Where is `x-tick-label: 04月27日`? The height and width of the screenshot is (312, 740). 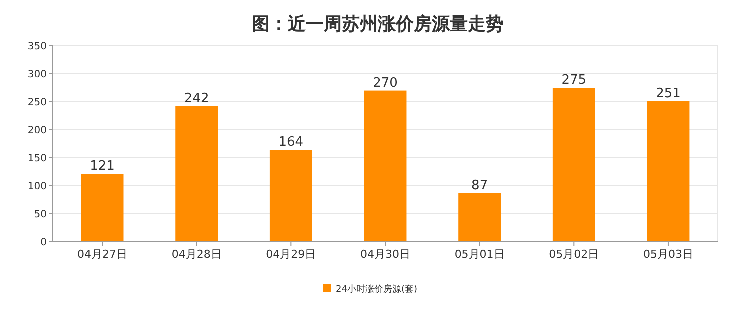
x-tick-label: 04月27日 is located at coordinates (103, 254).